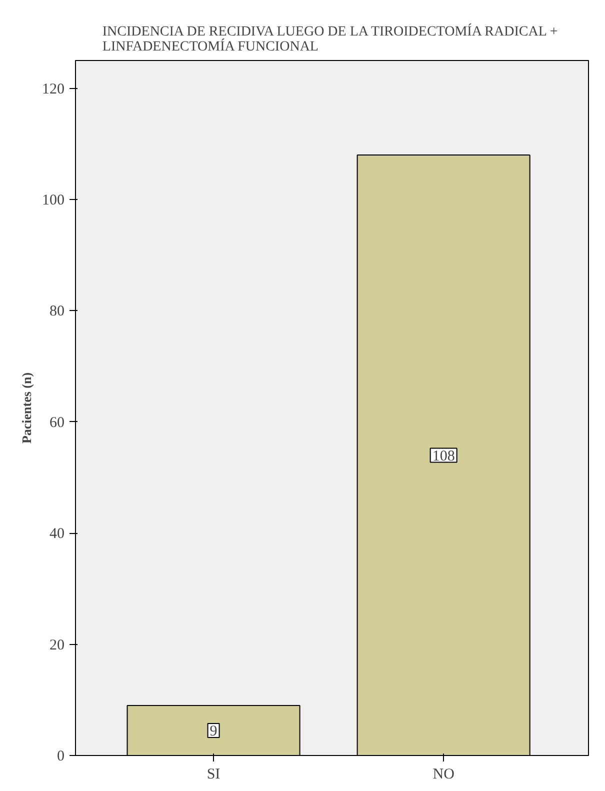  Describe the element at coordinates (57, 422) in the screenshot. I see `y-tick-label: 60` at that location.